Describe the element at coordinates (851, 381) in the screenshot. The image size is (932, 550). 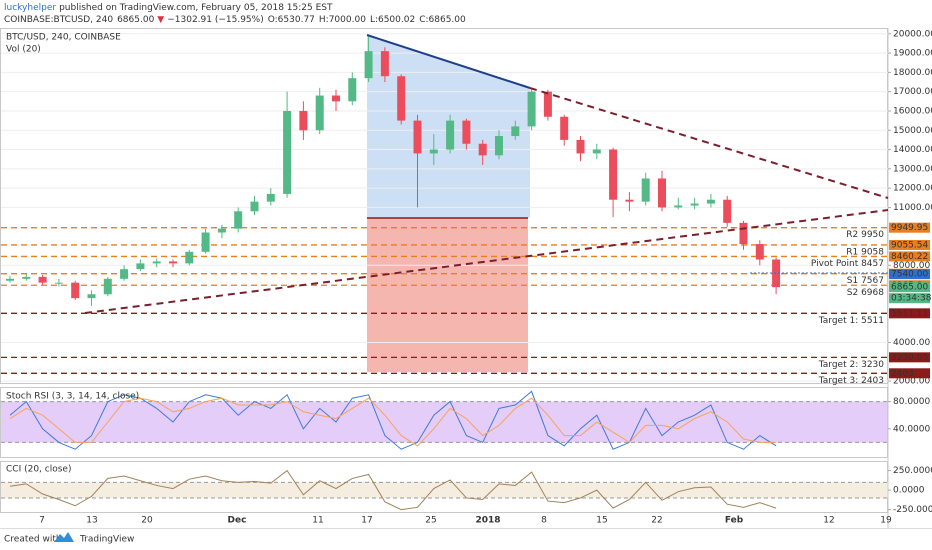
I see `level-label: Target 3: 2403` at that location.